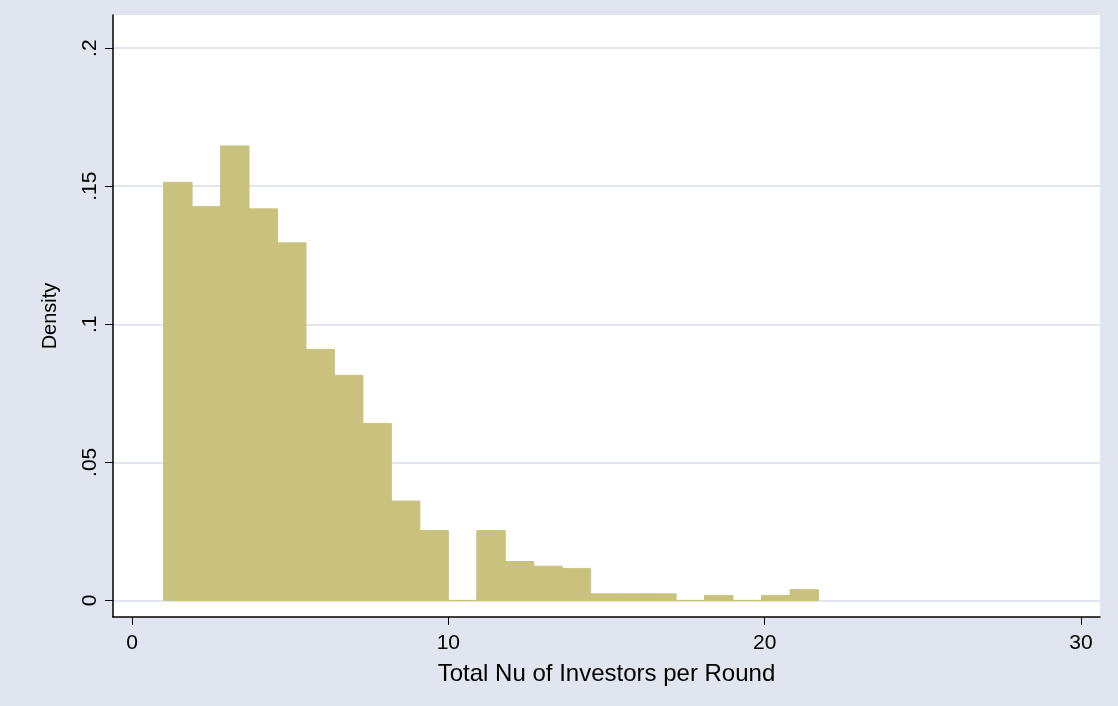 The width and height of the screenshot is (1118, 706). What do you see at coordinates (88, 186) in the screenshot?
I see `y-tick-label: .15` at bounding box center [88, 186].